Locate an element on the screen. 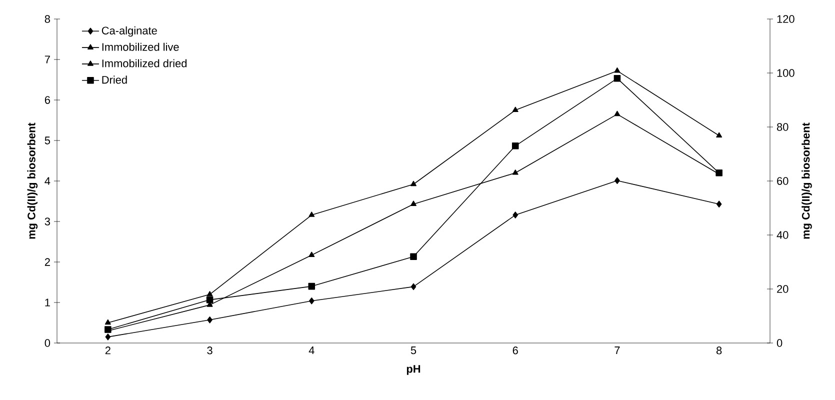 The width and height of the screenshot is (835, 400). y2-tick-label: 0 is located at coordinates (779, 343).